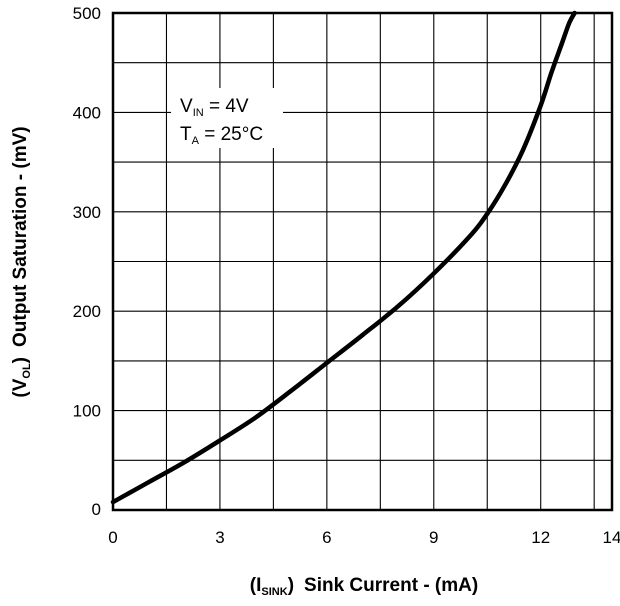 The width and height of the screenshot is (620, 606). Describe the element at coordinates (214, 107) in the screenshot. I see `annotation-vin: VIN = 4V` at that location.